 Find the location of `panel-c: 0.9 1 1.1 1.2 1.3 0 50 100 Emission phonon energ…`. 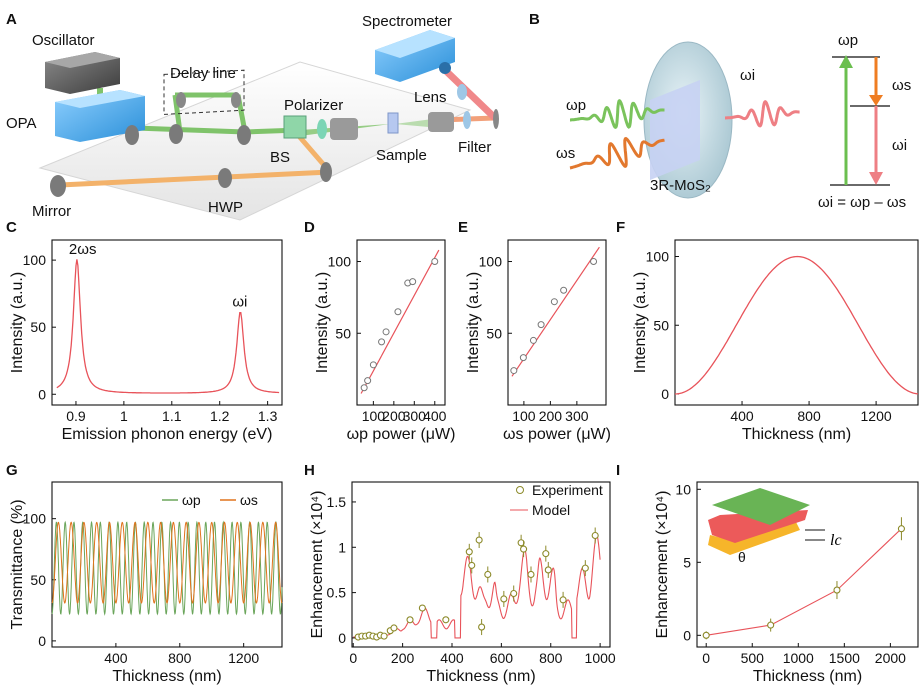

panel-c: 0.9 1 1.1 1.2 1.3 0 50 100 Emission phonon energ… is located at coordinates (146, 341).